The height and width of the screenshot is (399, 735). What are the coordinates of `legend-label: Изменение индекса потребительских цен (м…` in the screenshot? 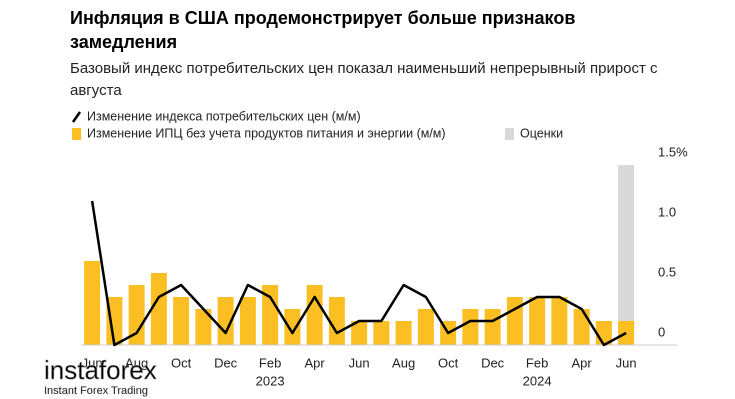 It's located at (224, 116).